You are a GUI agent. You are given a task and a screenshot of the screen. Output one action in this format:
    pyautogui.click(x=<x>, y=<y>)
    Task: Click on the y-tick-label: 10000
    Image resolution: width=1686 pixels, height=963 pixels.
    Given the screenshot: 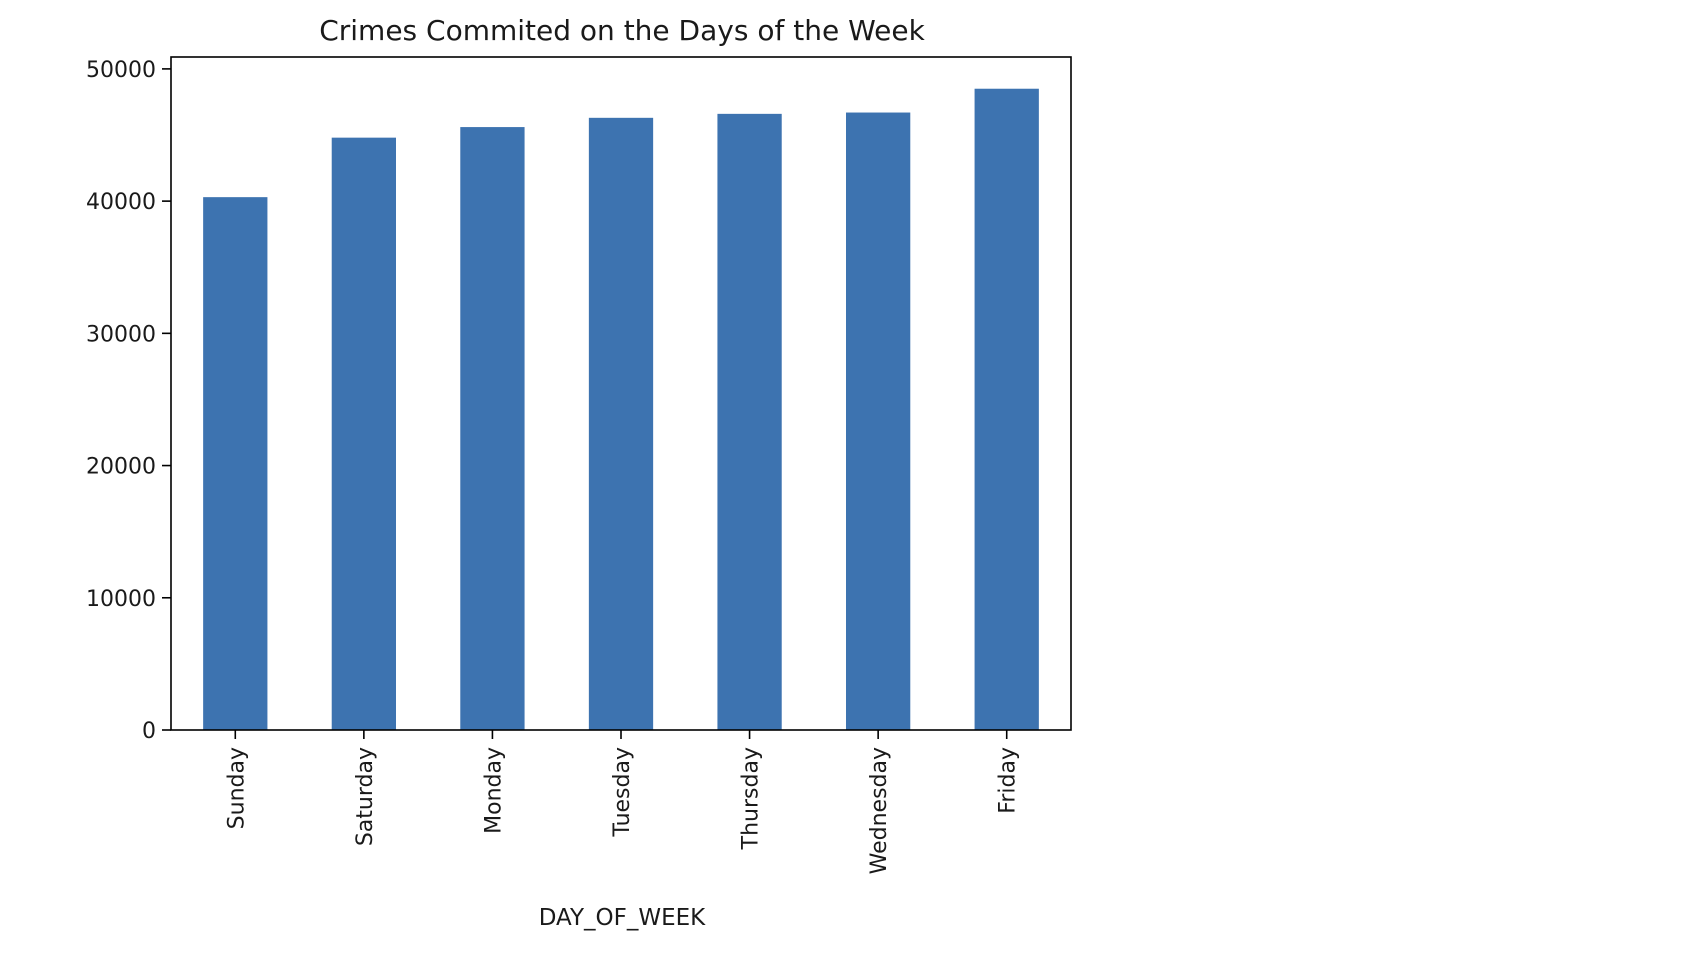 What is the action you would take?
    pyautogui.click(x=121, y=599)
    